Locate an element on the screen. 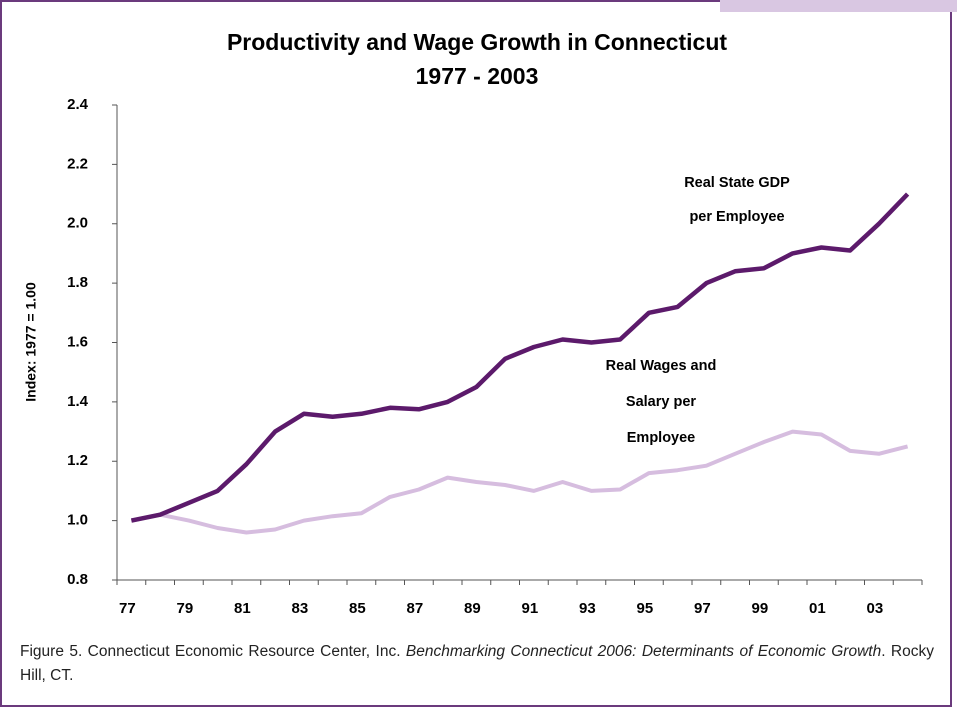 This screenshot has height=710, width=957. x-tick-label: 99 is located at coordinates (760, 608).